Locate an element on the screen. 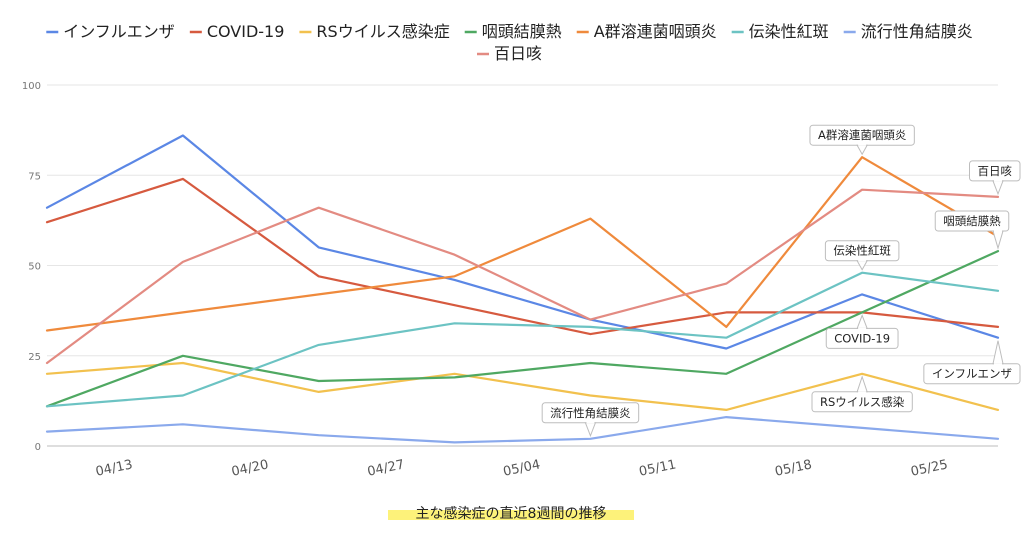  annotation-label: 伝染性紅斑 is located at coordinates (862, 251).